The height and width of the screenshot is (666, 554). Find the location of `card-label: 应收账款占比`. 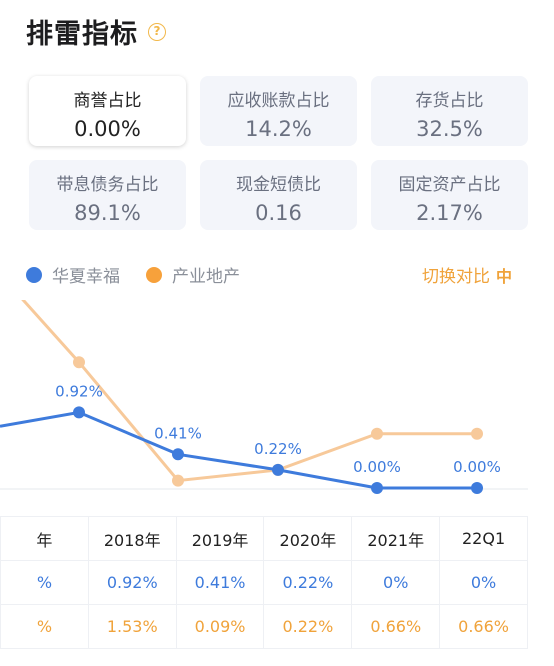

card-label: 应收账款占比 is located at coordinates (278, 101).